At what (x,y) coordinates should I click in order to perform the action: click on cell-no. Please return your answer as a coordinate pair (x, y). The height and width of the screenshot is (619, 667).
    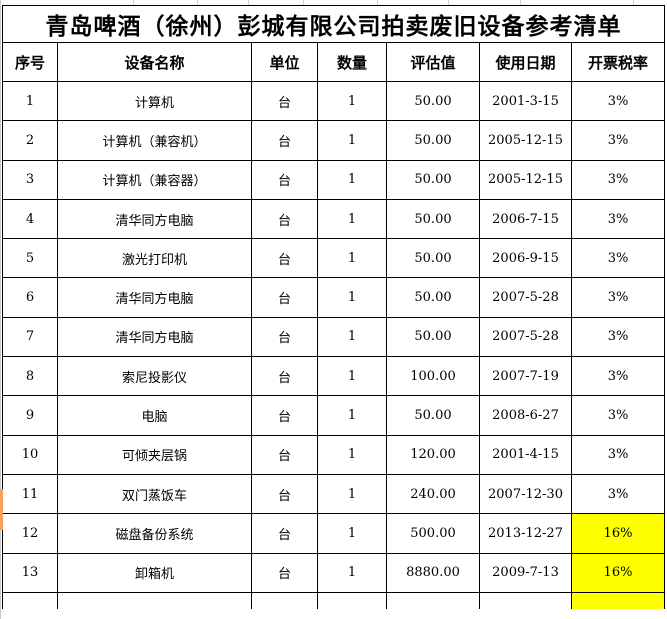
    Looking at the image, I should click on (30, 600).